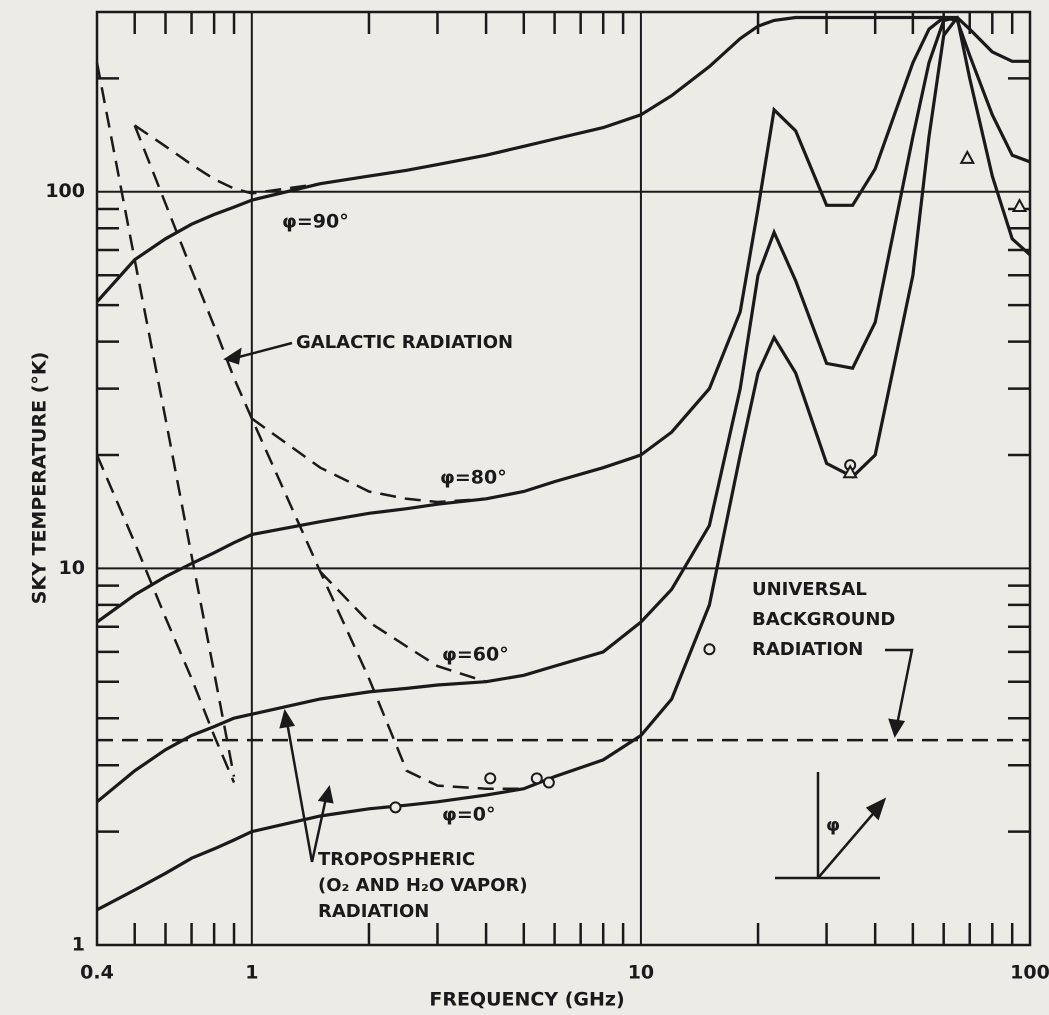  I want to click on annotation: GALACTIC RADIATION, so click(404, 342).